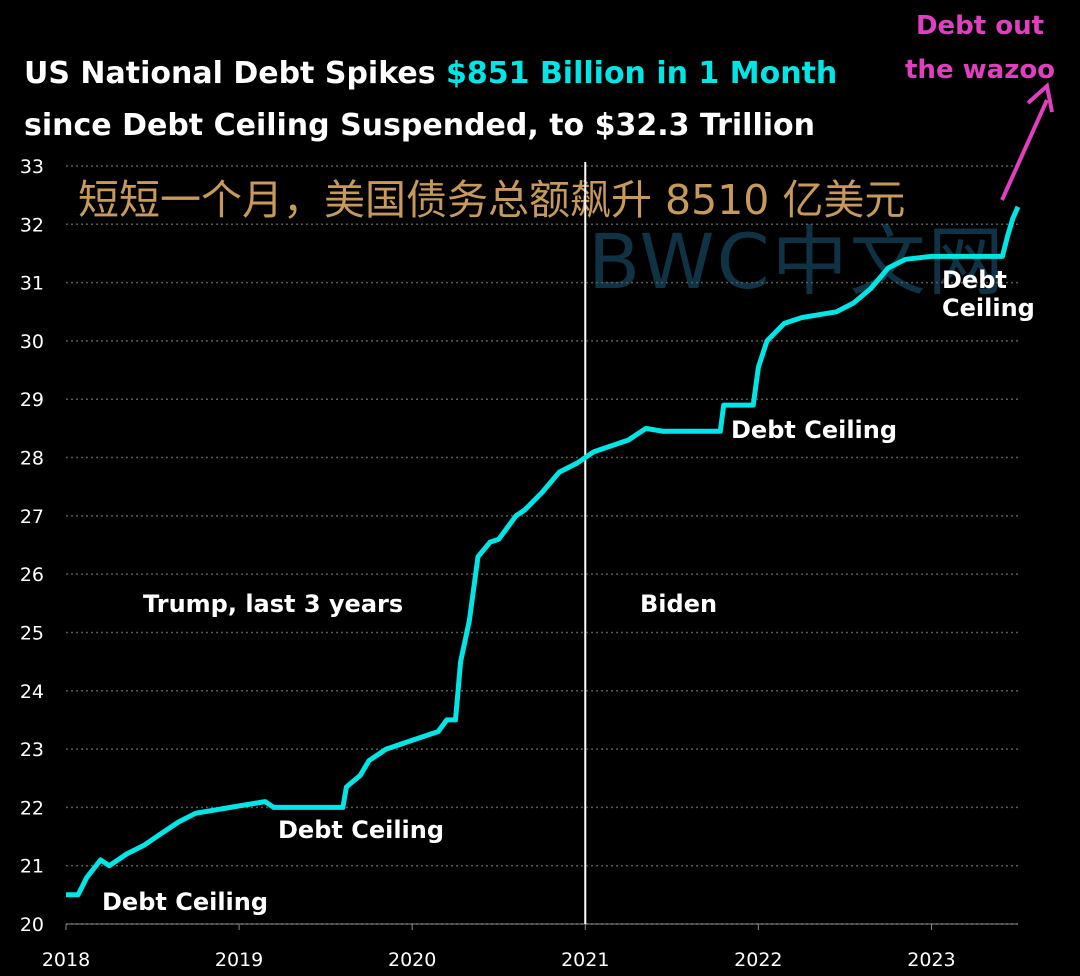 The width and height of the screenshot is (1080, 976). I want to click on x-tick-label: 2021, so click(585, 960).